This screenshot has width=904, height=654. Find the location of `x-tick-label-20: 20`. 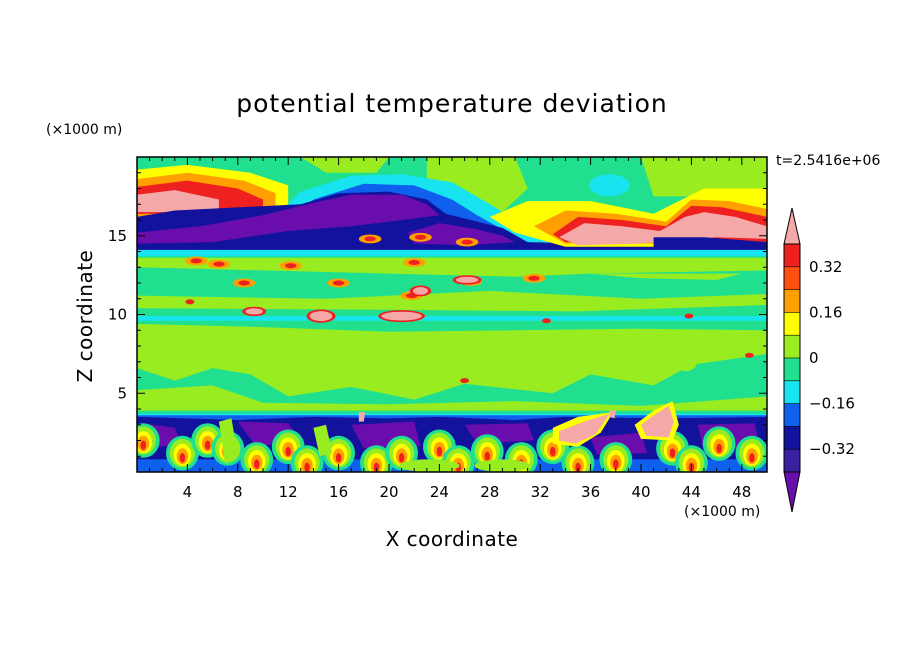

x-tick-label-20: 20 is located at coordinates (388, 492).